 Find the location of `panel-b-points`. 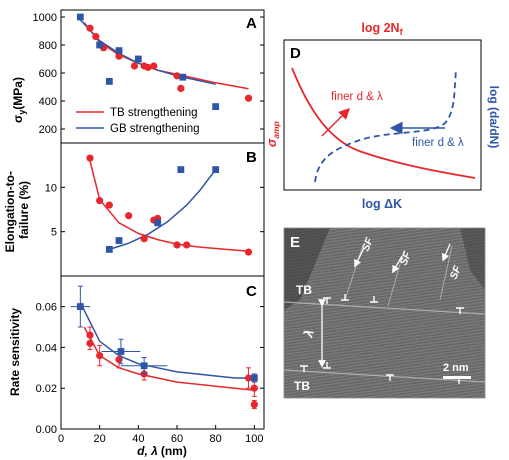

panel-b-points is located at coordinates (169, 205).